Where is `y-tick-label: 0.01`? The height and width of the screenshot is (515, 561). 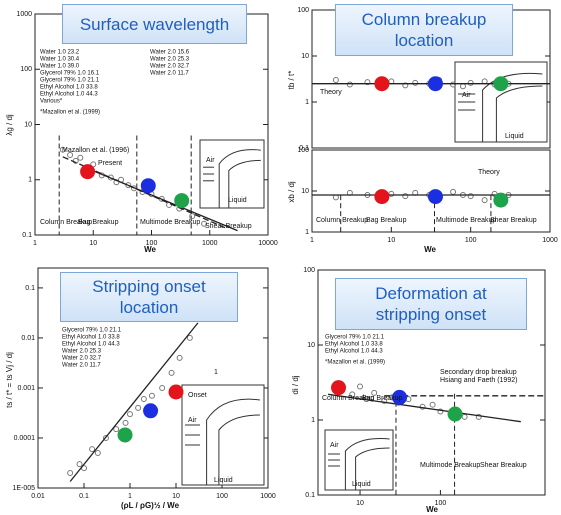
y-tick-label: 0.01 is located at coordinates (28, 338).